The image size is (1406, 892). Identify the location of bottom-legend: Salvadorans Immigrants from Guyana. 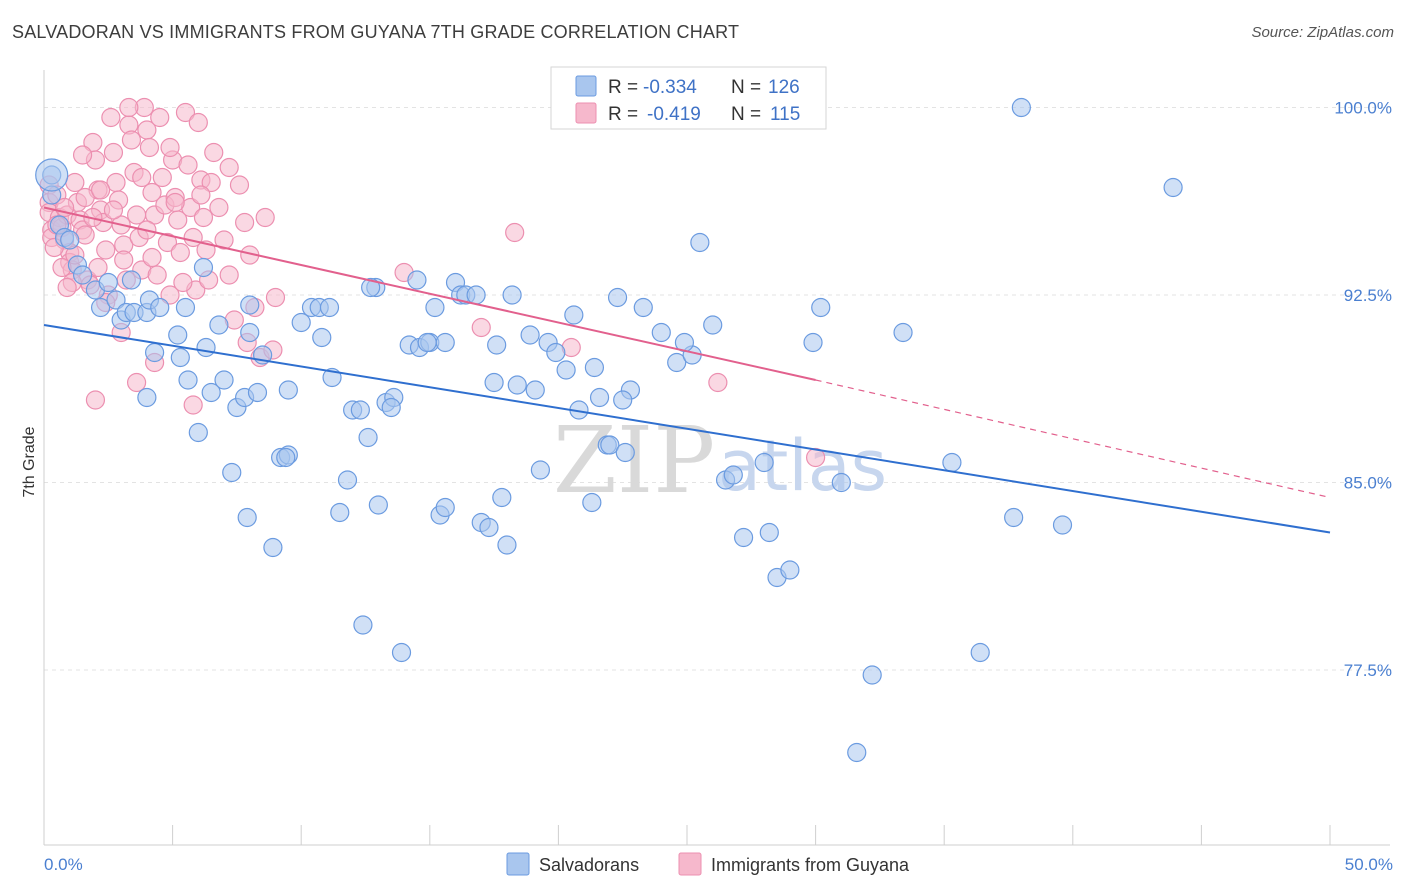
(708, 864).